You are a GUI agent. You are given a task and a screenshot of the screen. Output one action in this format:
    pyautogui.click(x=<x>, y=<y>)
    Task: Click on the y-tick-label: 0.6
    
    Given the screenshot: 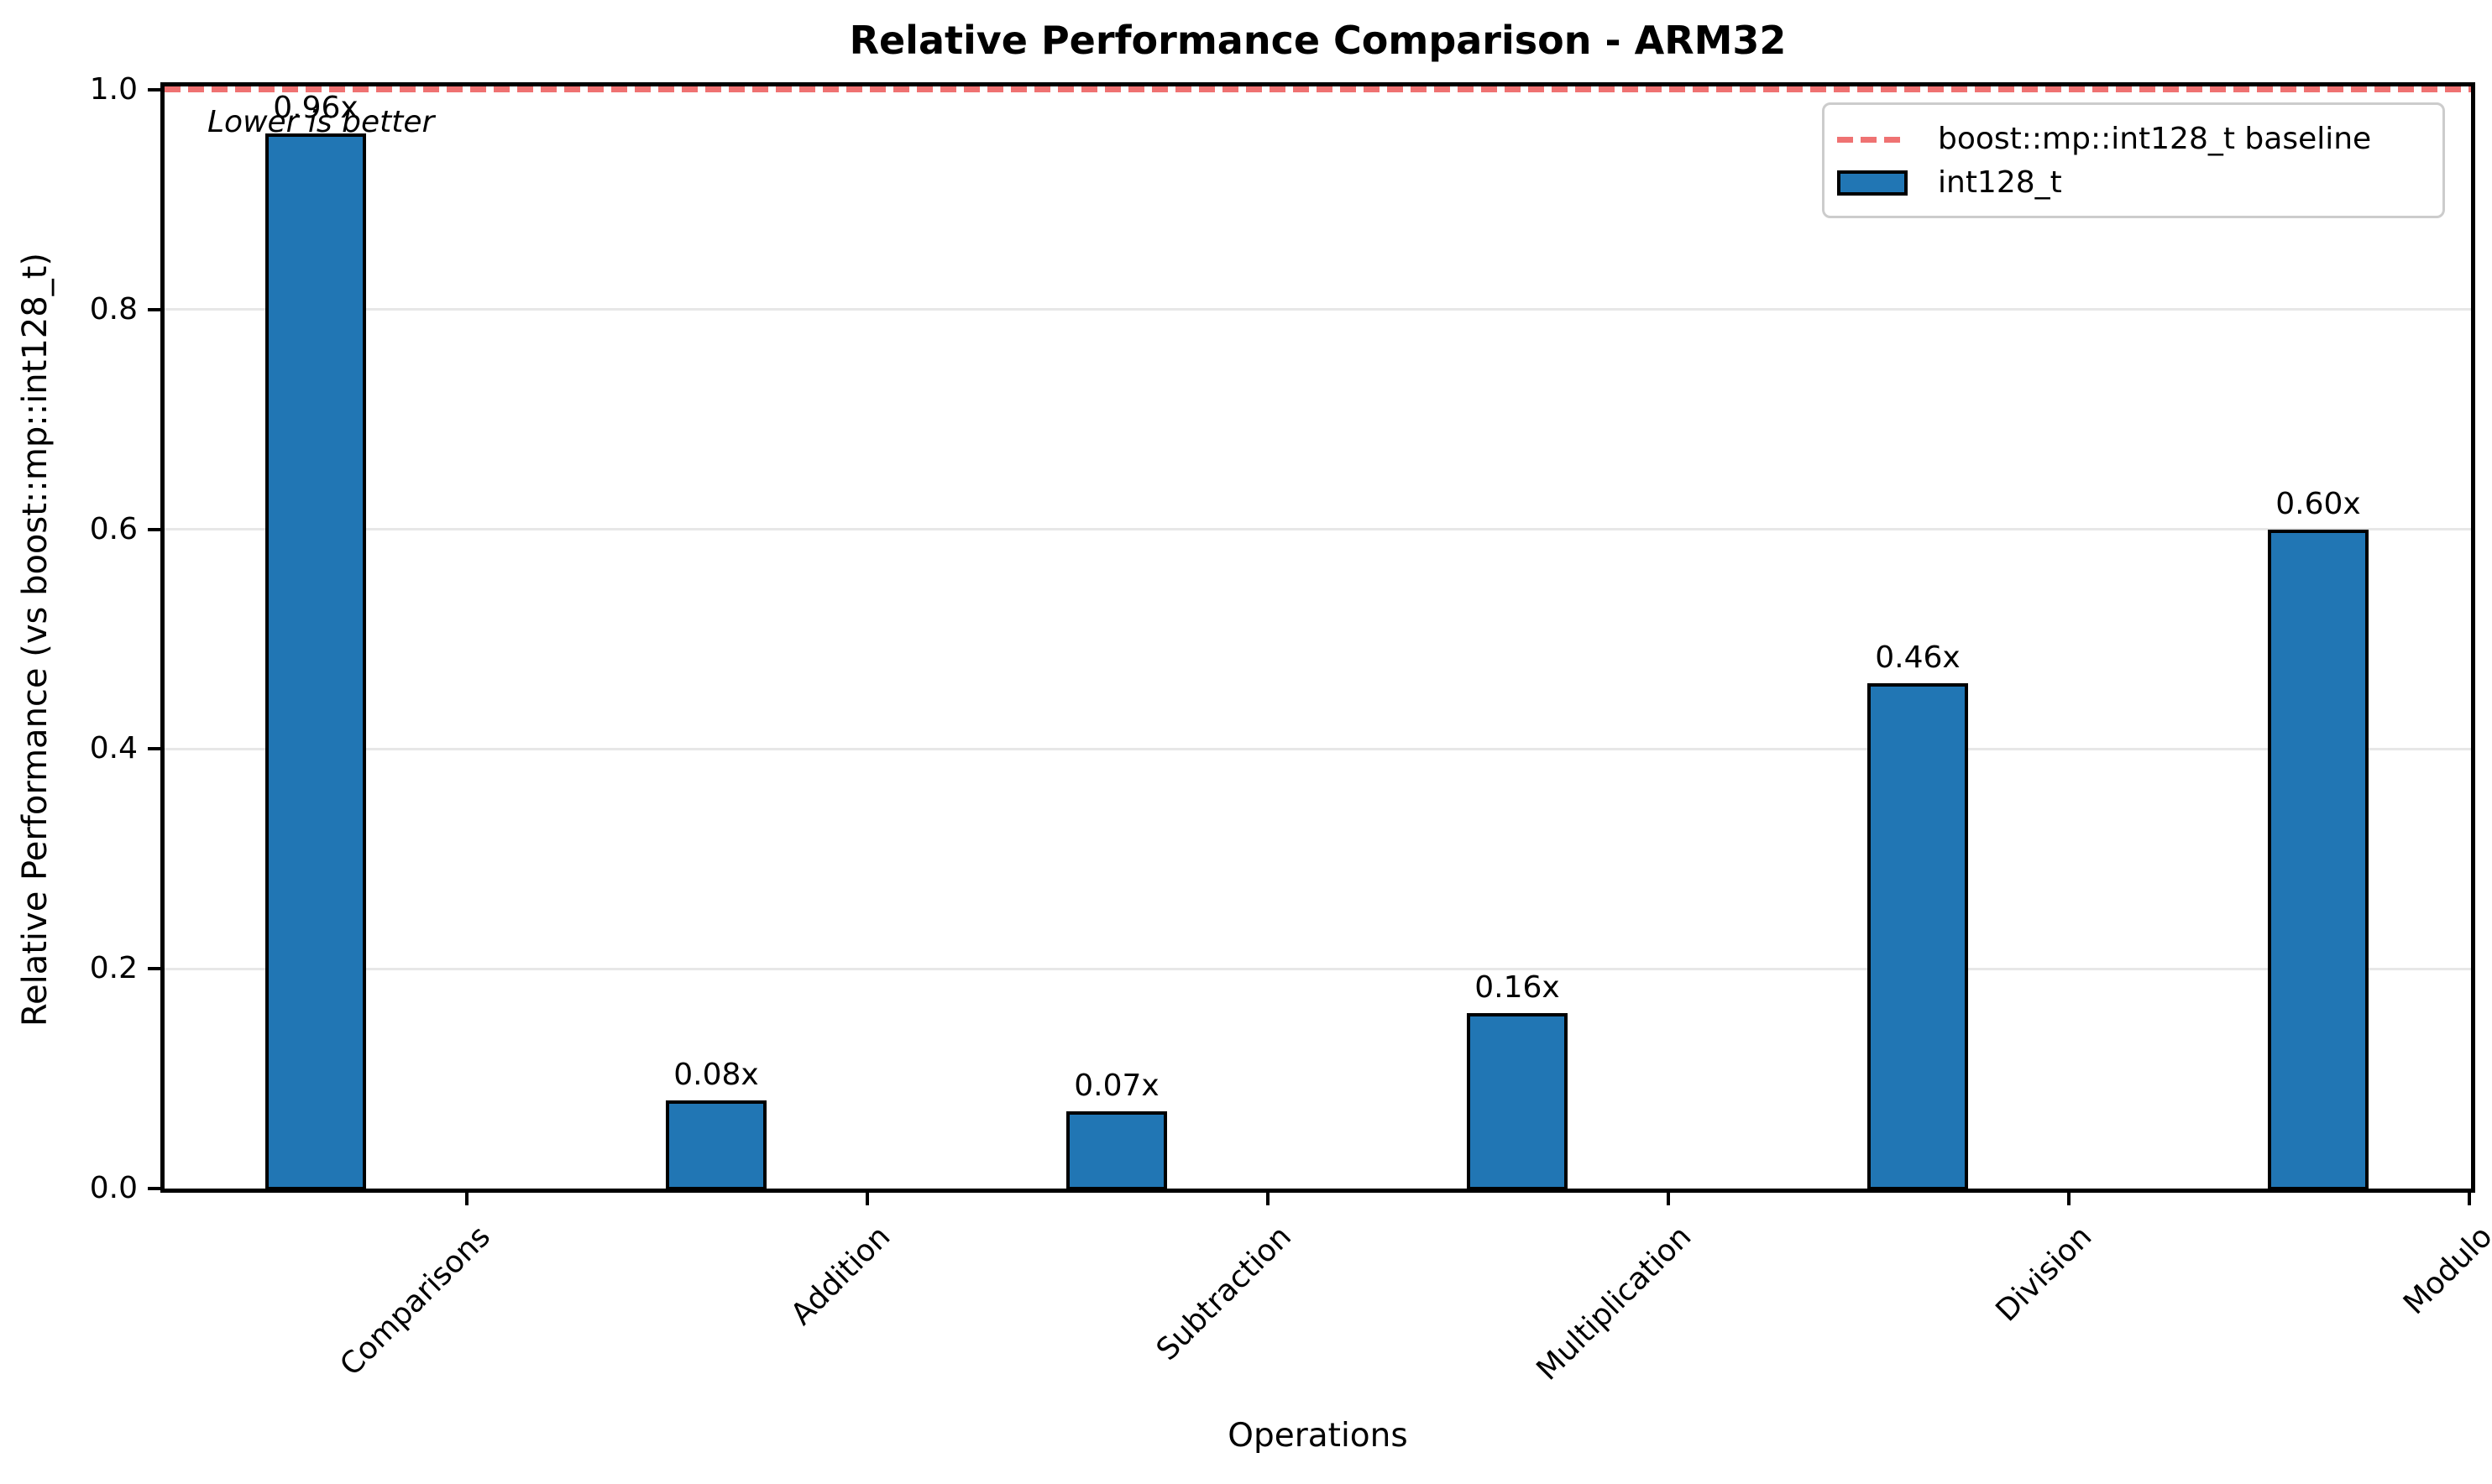 What is the action you would take?
    pyautogui.click(x=113, y=528)
    